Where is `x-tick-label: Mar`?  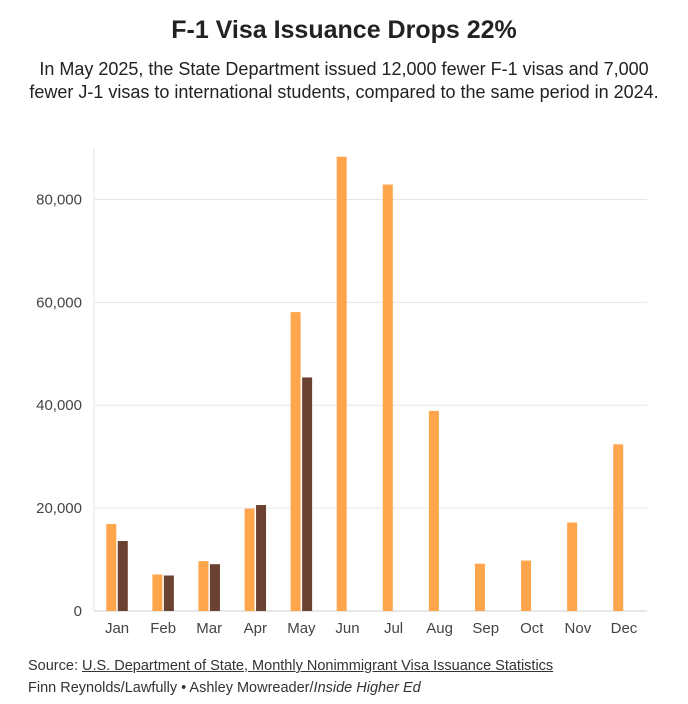
x-tick-label: Mar is located at coordinates (209, 628).